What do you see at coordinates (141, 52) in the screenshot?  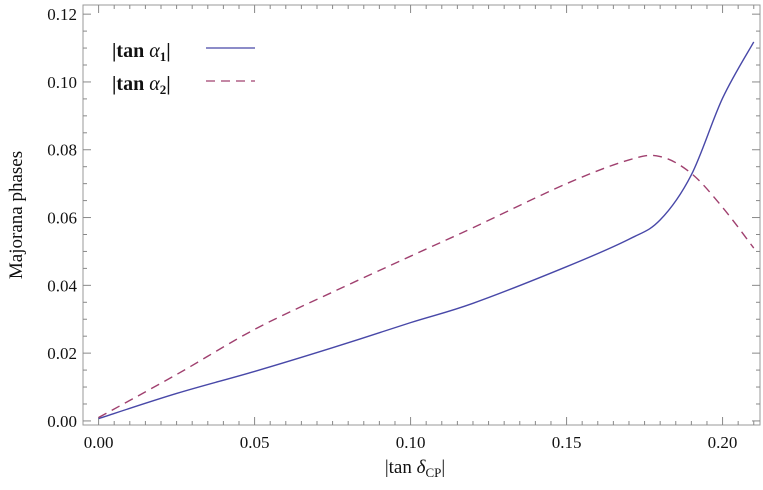 I see `legend-label-1: |tan α1|` at bounding box center [141, 52].